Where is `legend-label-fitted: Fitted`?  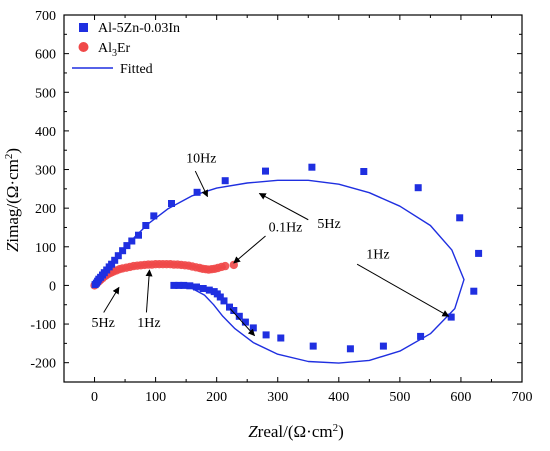 legend-label-fitted: Fitted is located at coordinates (136, 69).